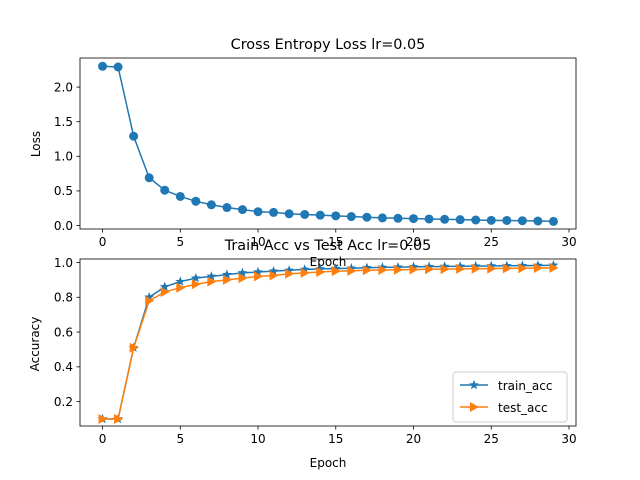 This screenshot has height=480, width=640. I want to click on legend-marker-train-acc, so click(474, 384).